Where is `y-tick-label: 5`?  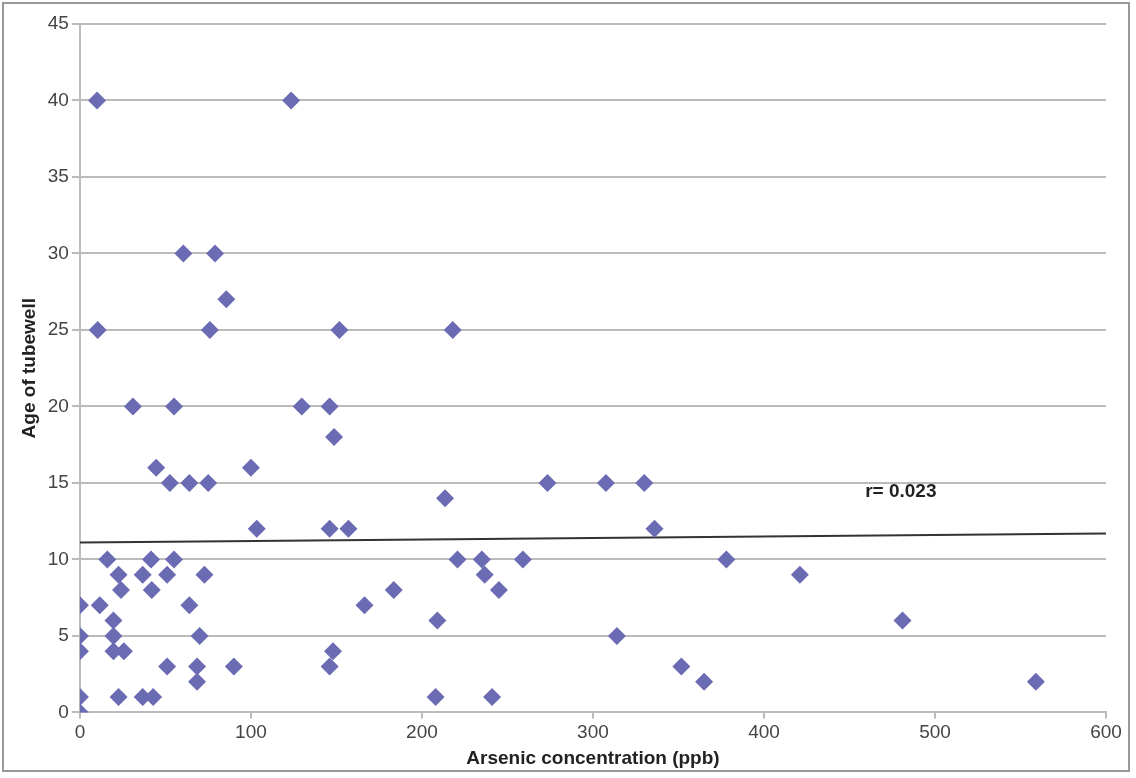 y-tick-label: 5 is located at coordinates (63, 635).